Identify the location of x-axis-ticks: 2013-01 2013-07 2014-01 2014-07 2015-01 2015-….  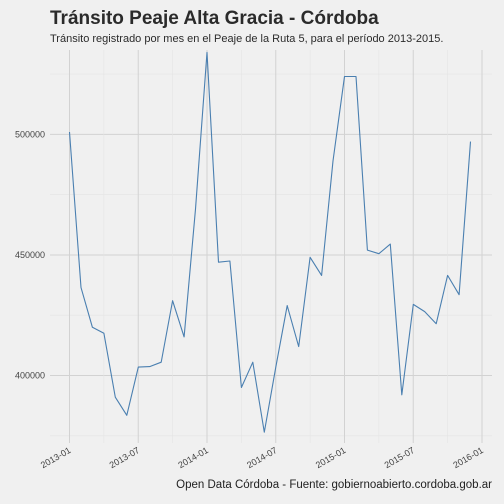
(262, 457).